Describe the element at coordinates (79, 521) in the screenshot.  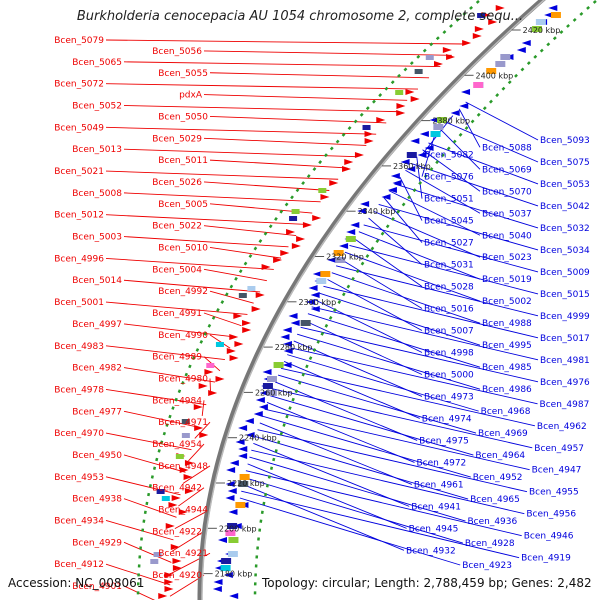
I see `forward-gene-label: Bcen_4934` at that location.